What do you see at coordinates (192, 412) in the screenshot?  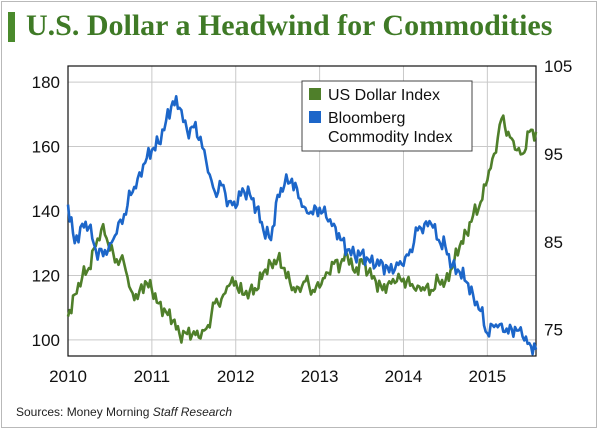 I see `source-italic: Staff Research` at bounding box center [192, 412].